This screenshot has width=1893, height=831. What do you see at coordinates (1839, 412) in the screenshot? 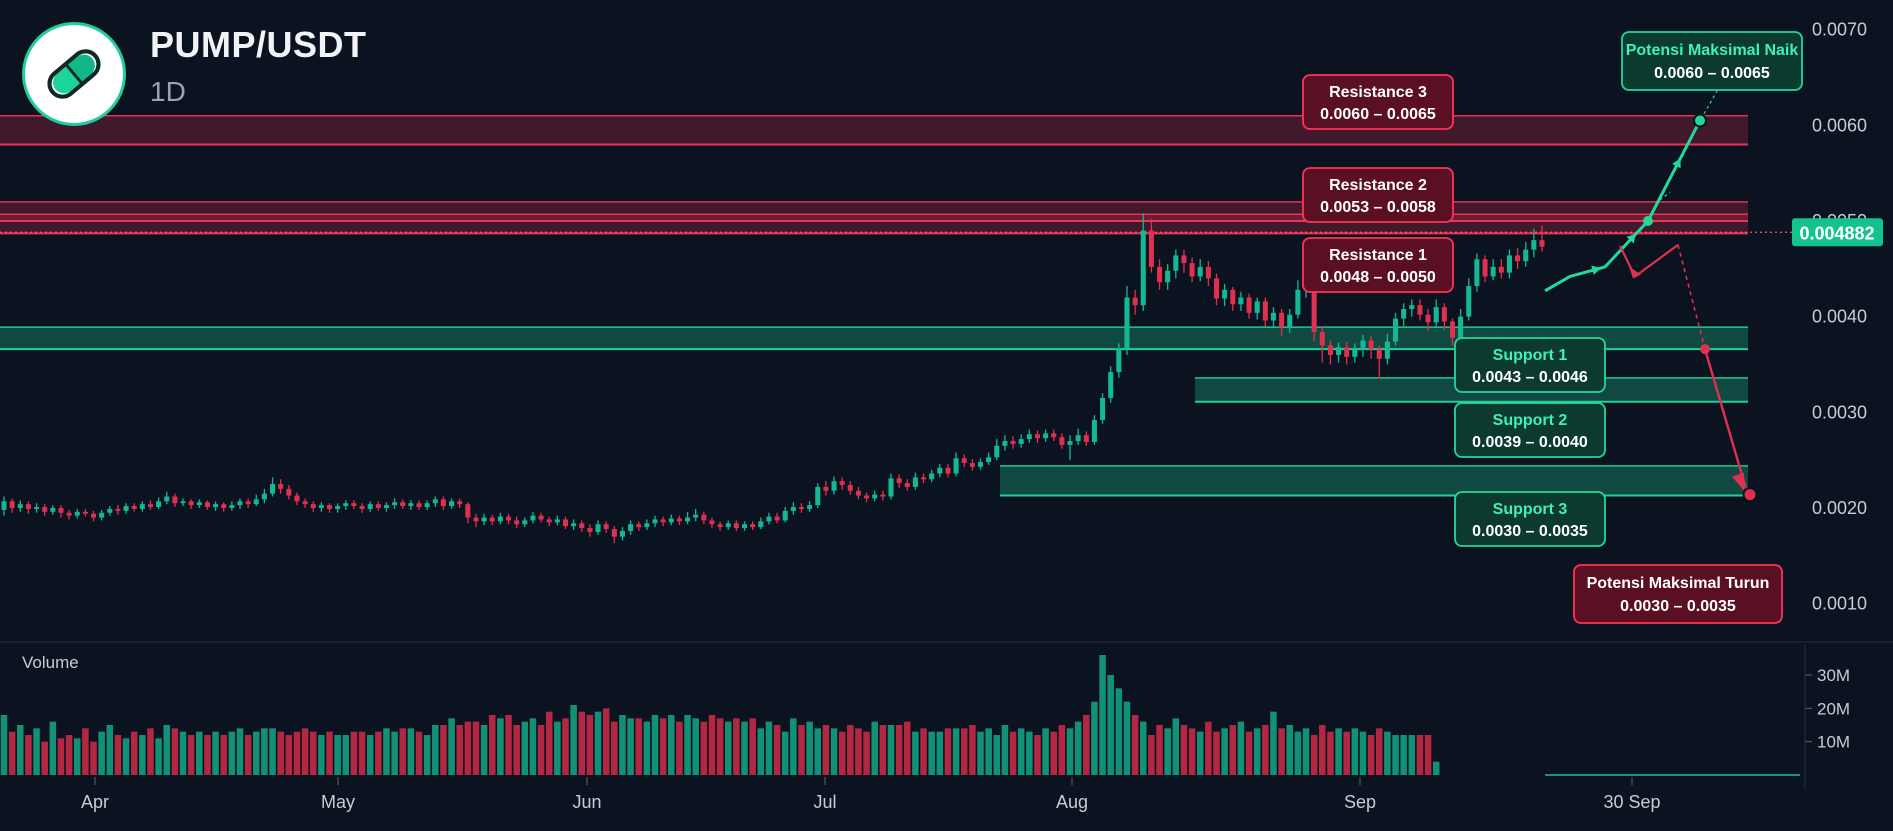
I see `y-tick-label: 0.0030` at bounding box center [1839, 412].